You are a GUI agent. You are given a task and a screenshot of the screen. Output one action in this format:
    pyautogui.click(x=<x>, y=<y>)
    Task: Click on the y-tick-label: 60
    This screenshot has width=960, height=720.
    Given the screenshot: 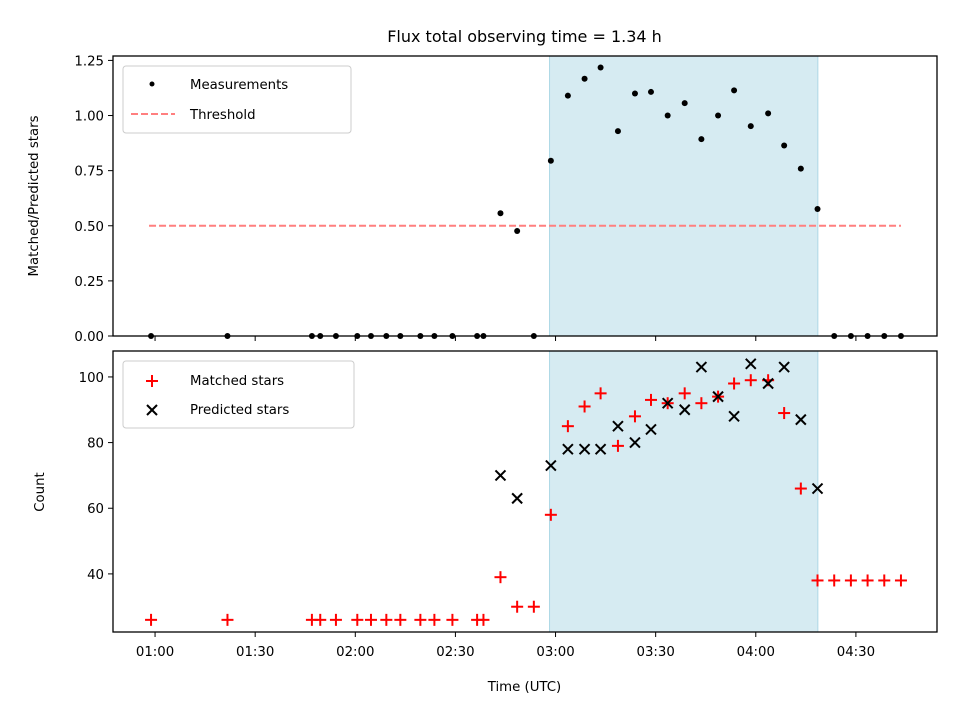 What is the action you would take?
    pyautogui.click(x=95, y=509)
    